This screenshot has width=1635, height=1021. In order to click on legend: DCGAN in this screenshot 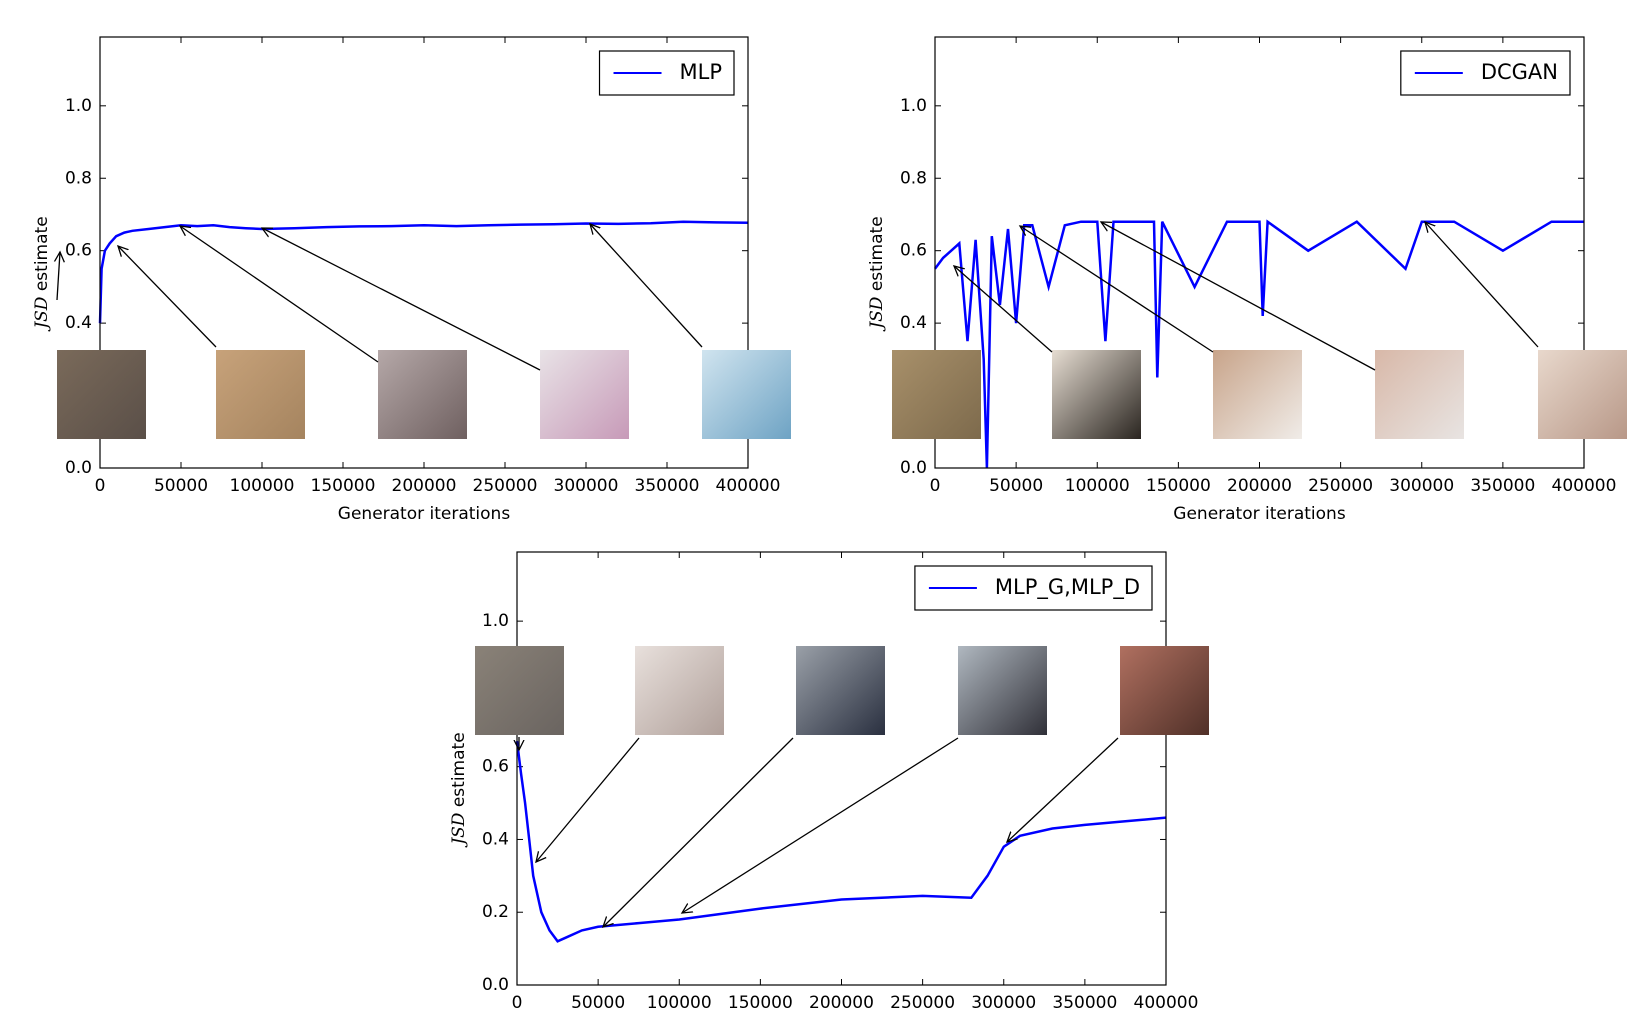, I will do `click(1485, 73)`.